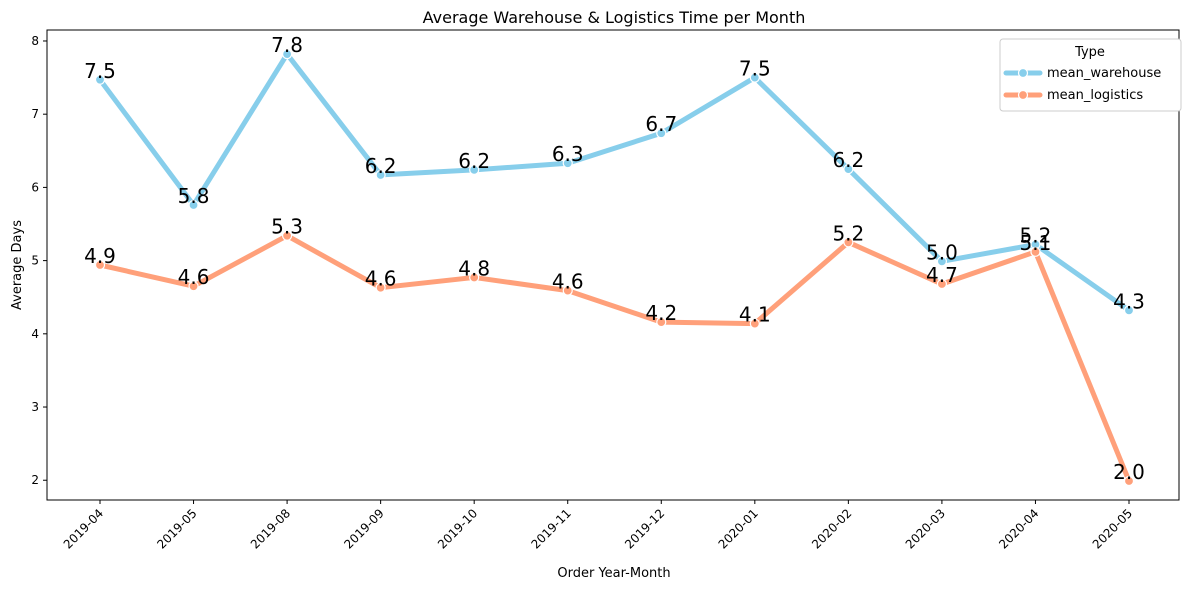 The image size is (1189, 590). What do you see at coordinates (1104, 73) in the screenshot?
I see `legend-label-mean_warehouse: mean_warehouse` at bounding box center [1104, 73].